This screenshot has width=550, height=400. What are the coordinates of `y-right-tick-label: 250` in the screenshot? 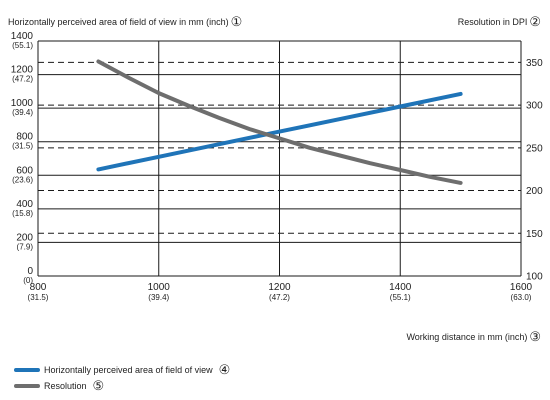 It's located at (534, 148).